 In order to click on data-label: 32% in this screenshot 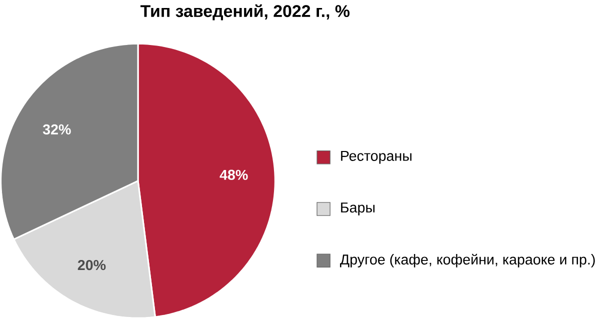, I will do `click(56, 129)`.